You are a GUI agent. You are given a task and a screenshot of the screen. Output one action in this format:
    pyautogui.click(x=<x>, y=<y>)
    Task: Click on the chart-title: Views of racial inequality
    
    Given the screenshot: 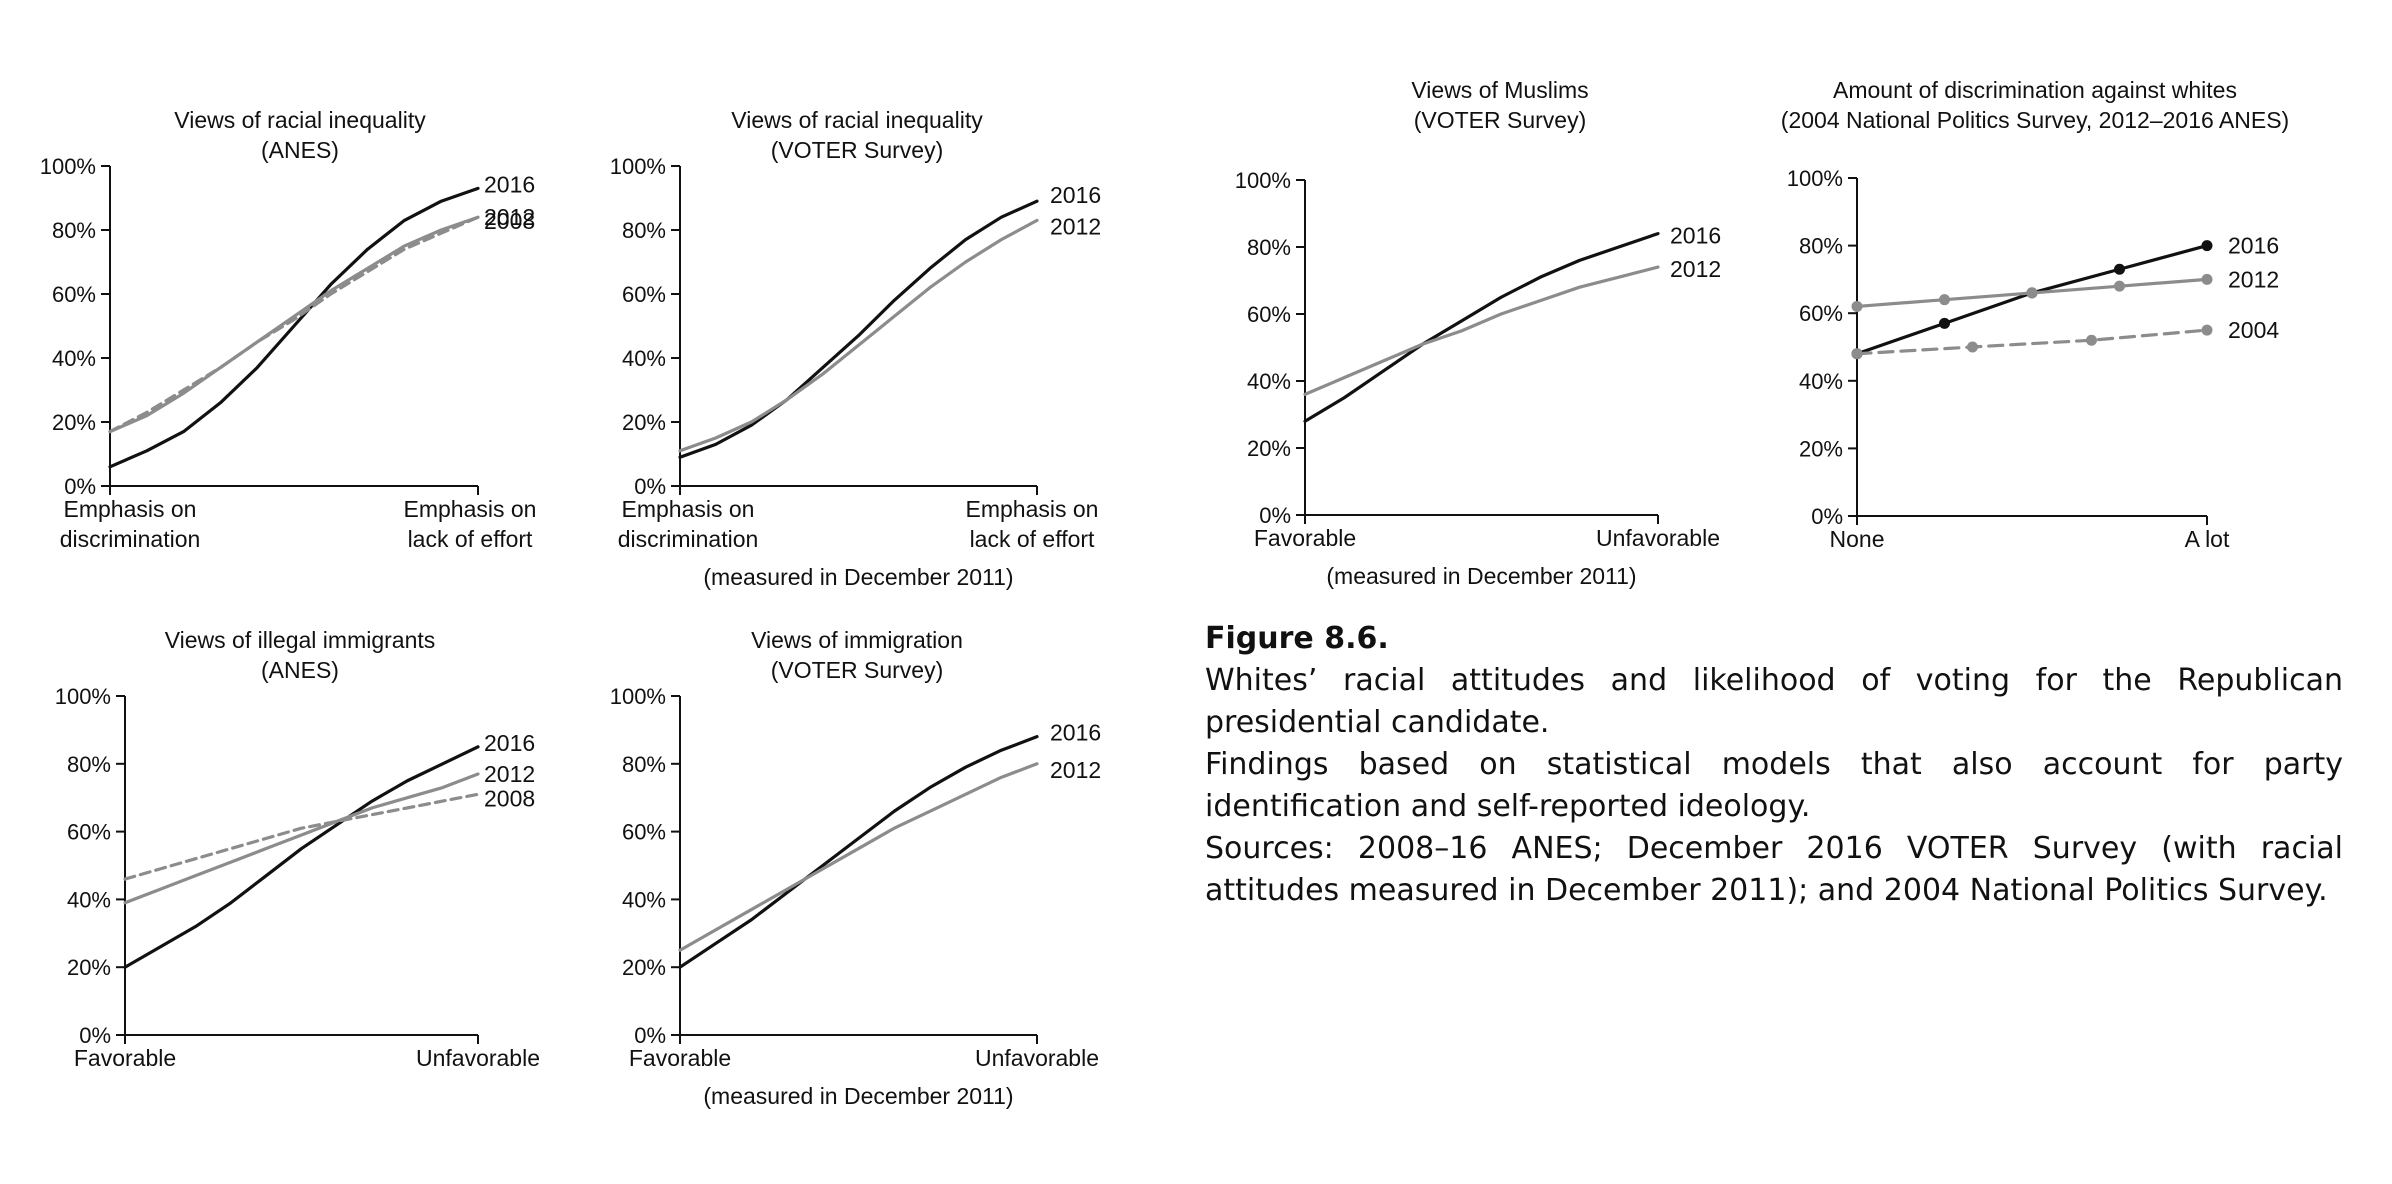 What is the action you would take?
    pyautogui.click(x=300, y=120)
    